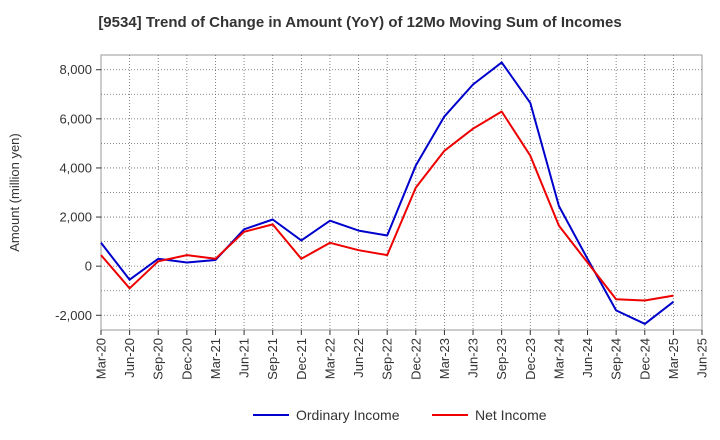 The height and width of the screenshot is (440, 720). What do you see at coordinates (558, 358) in the screenshot?
I see `x-tick-label: Mar-24` at bounding box center [558, 358].